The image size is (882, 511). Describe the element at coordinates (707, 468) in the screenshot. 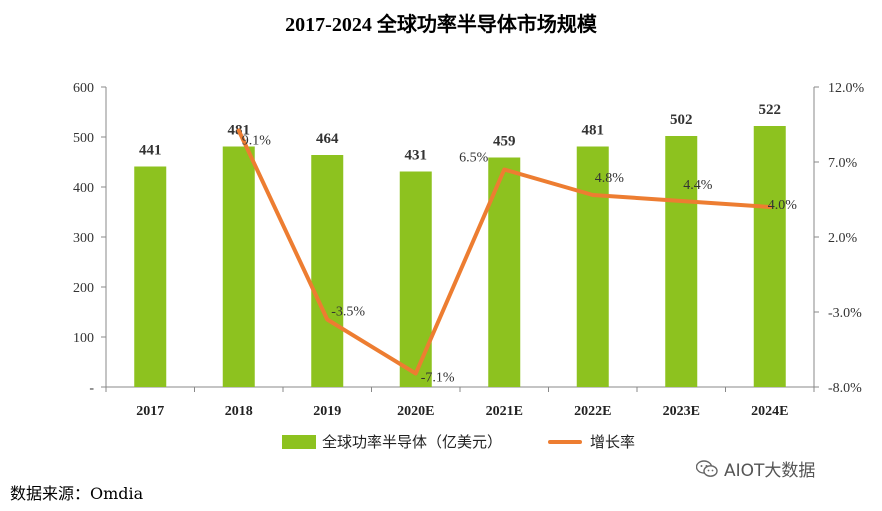

I see `wechat-icon` at that location.